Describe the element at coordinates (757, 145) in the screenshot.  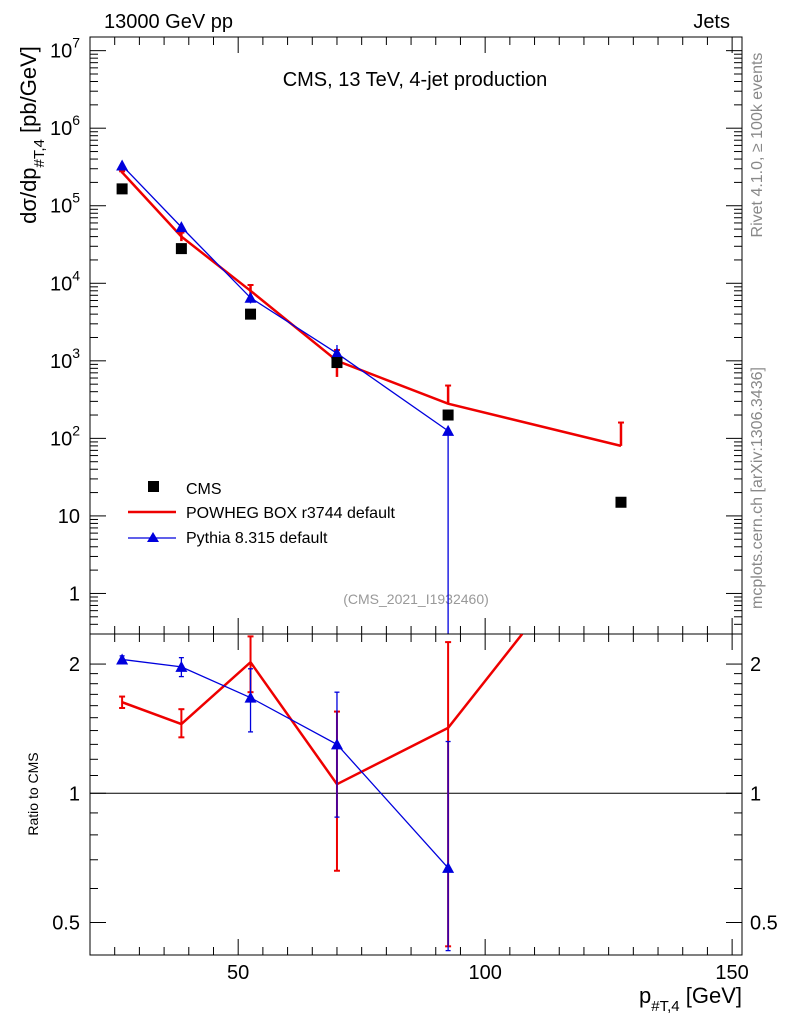
I see `rivet-version-label: Rivet 4.1.0, ≥ 100k events` at that location.